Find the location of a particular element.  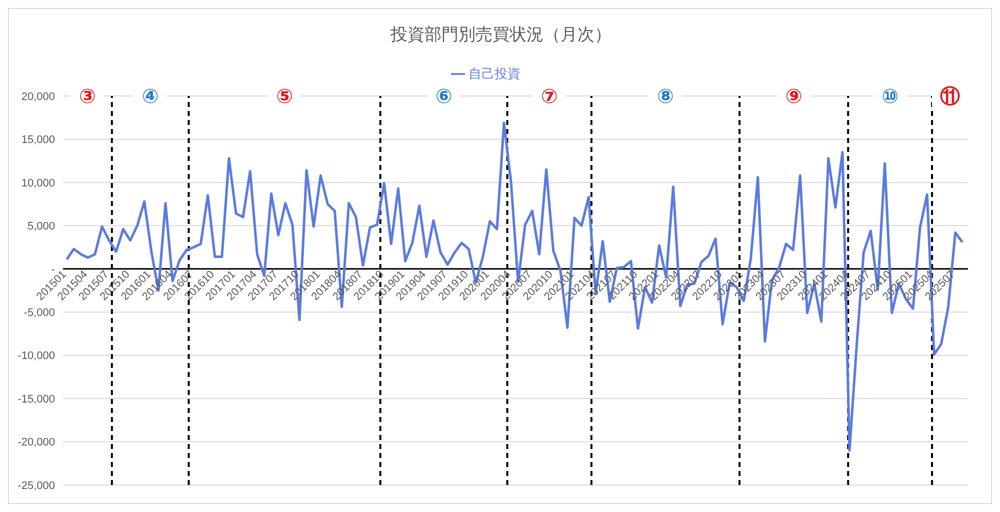

y-tick-label: 15,000 is located at coordinates (38, 140).